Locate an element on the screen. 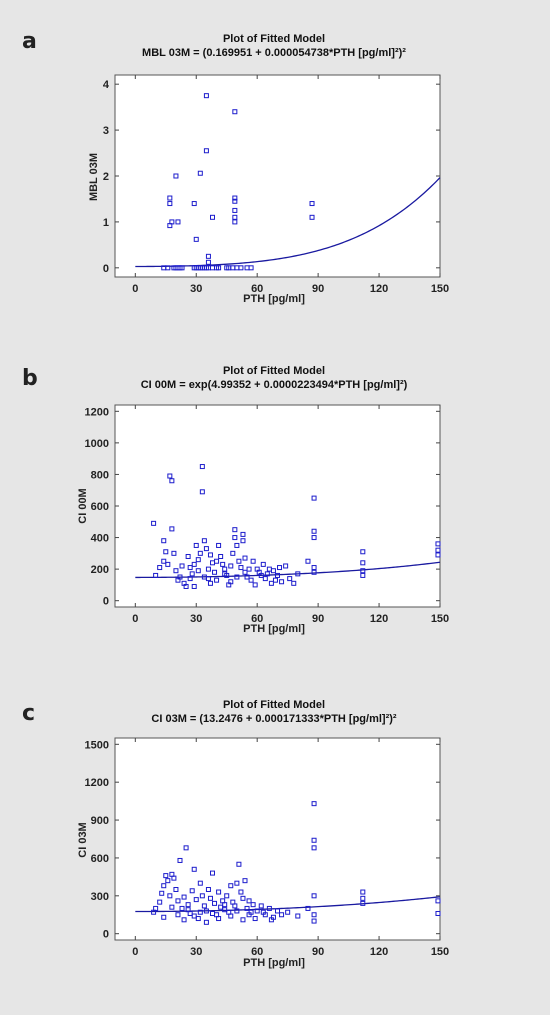 Image resolution: width=550 pixels, height=1015 pixels. x-axis-label: PTH [pg/ml] is located at coordinates (274, 629).